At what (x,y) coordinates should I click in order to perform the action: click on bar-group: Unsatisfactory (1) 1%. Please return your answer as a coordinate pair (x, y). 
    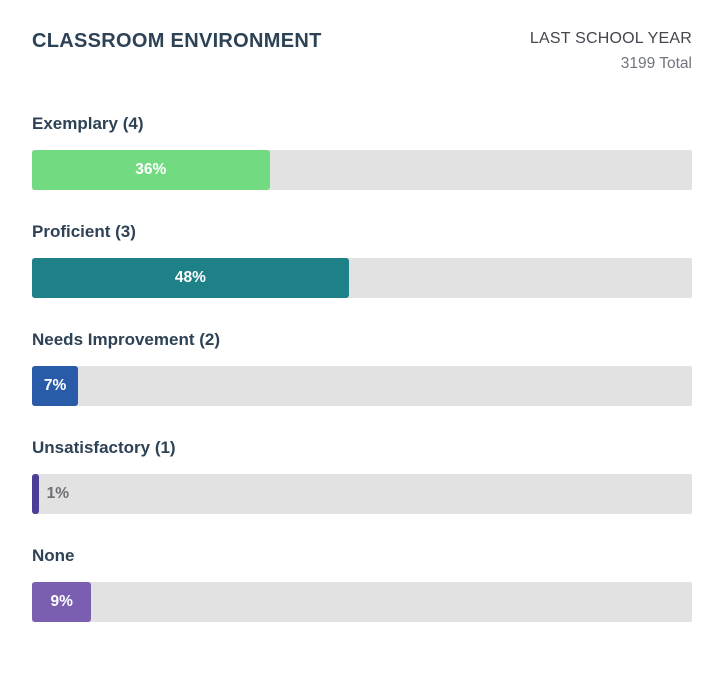
    Looking at the image, I should click on (362, 475).